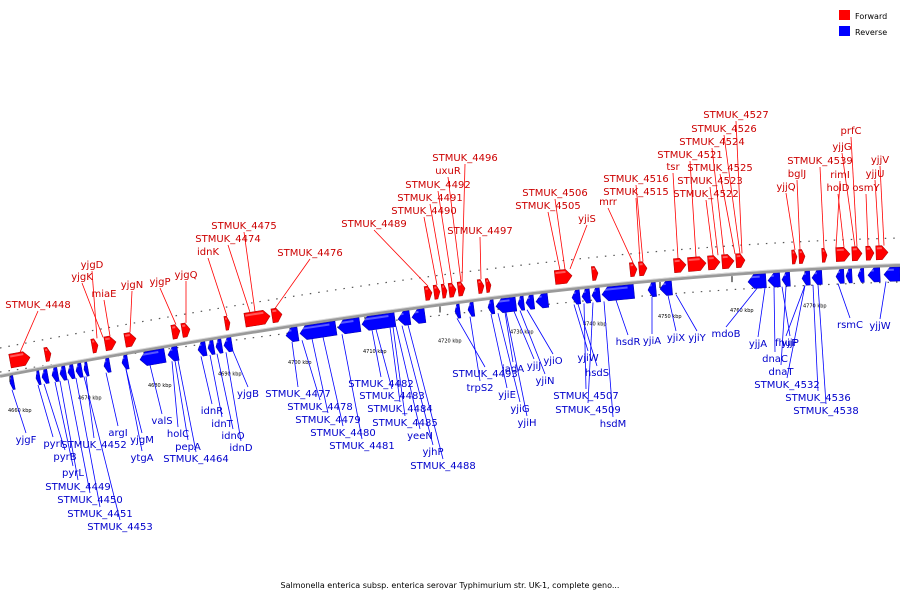  I want to click on reverse-gene-label: ytgA, so click(141, 458).